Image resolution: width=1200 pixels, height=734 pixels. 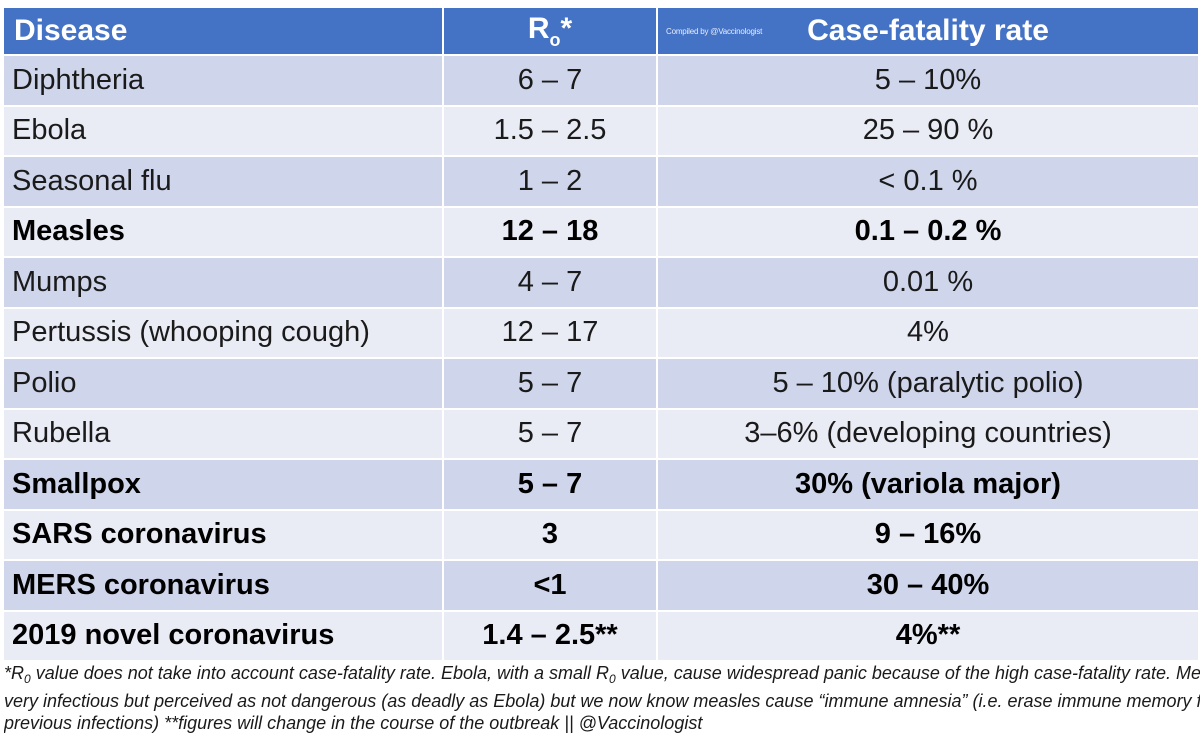 I want to click on r0-cell: 1.4 – 2.5**, so click(x=551, y=636).